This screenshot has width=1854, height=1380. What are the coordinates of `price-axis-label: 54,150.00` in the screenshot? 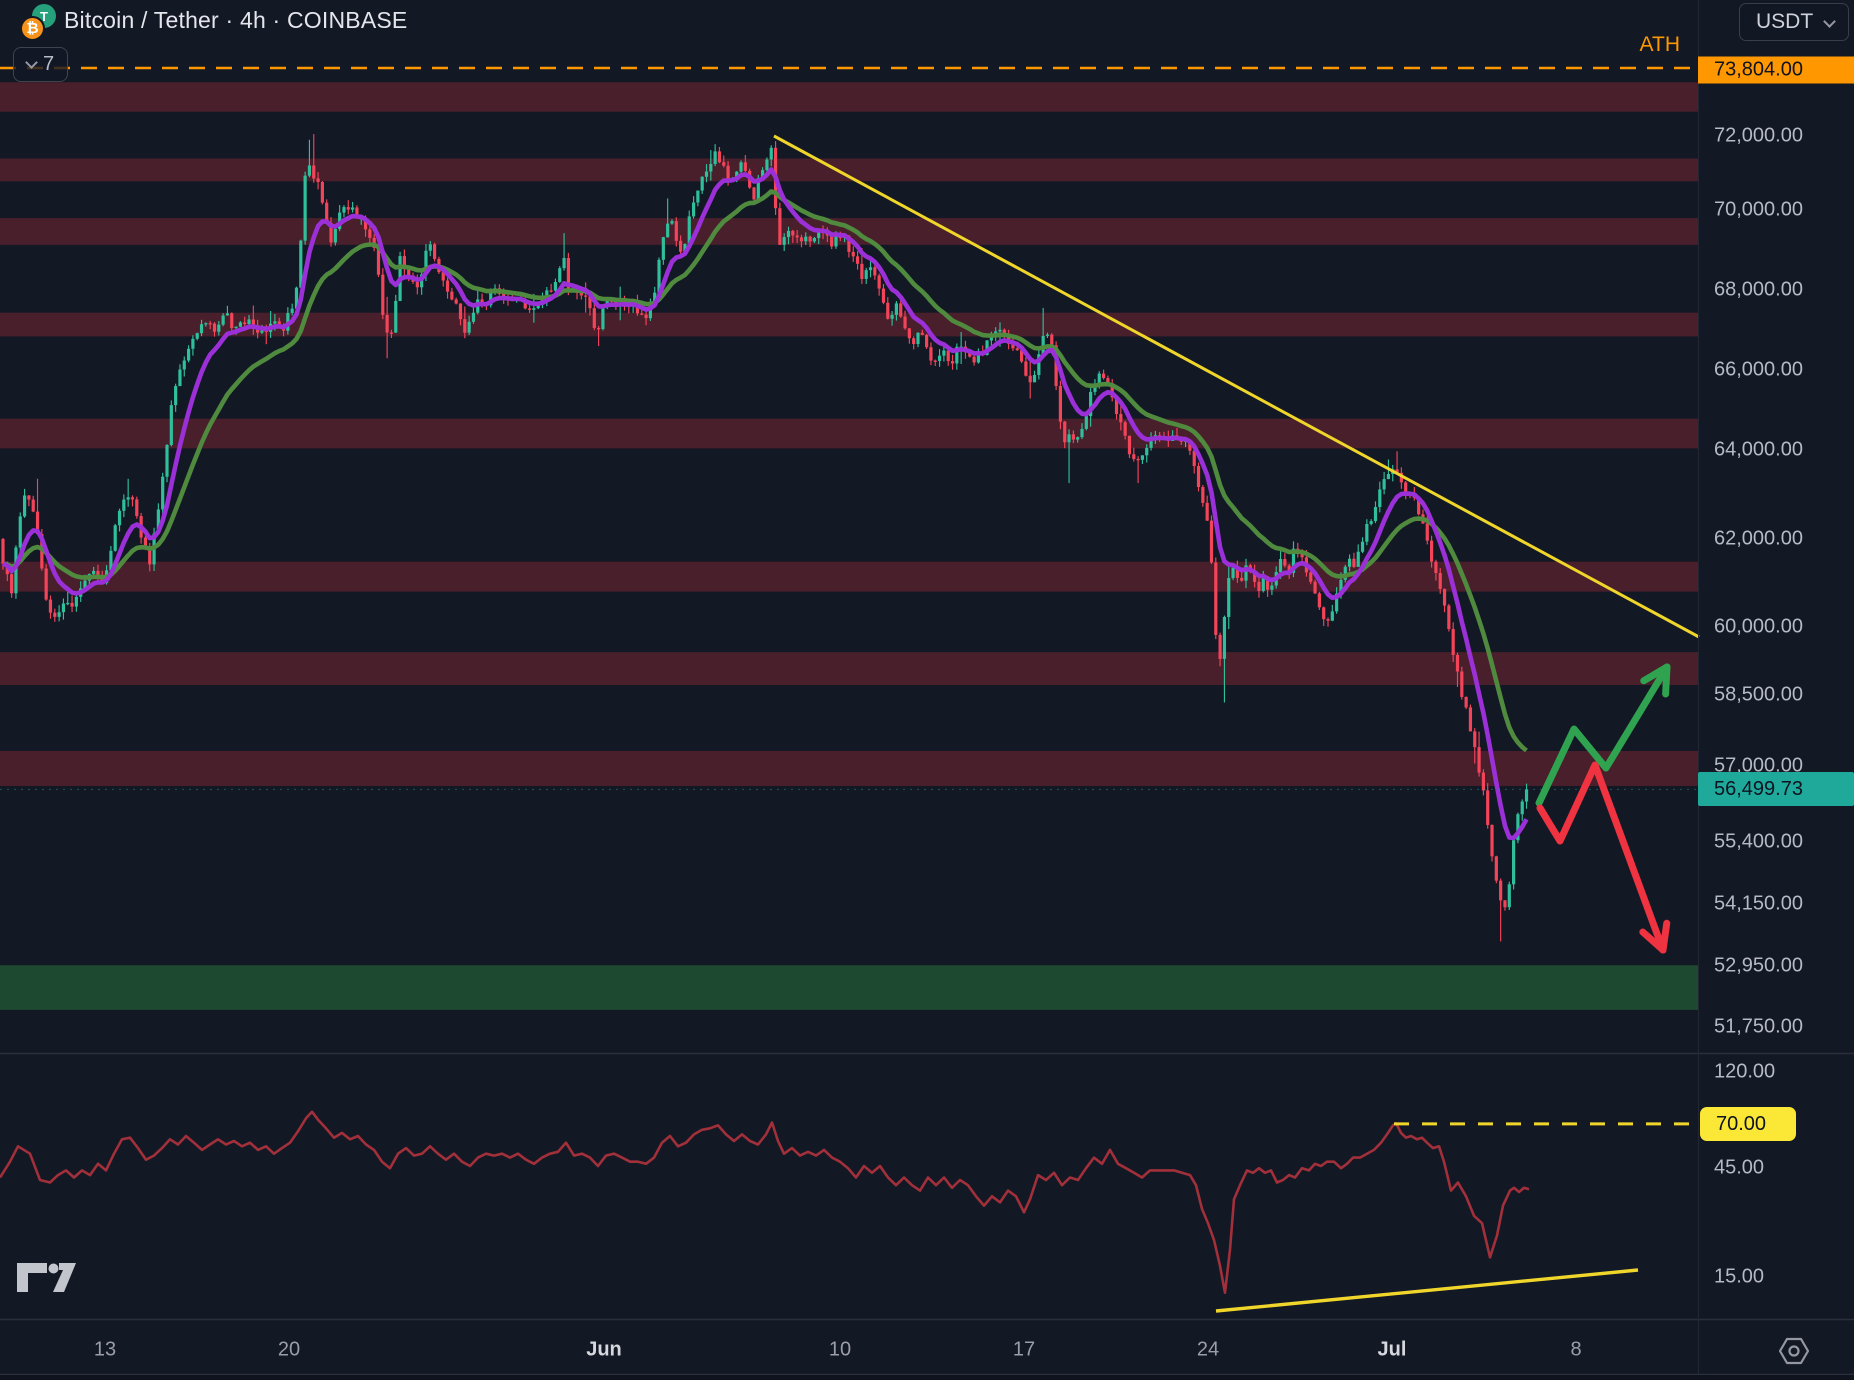 It's located at (1758, 903).